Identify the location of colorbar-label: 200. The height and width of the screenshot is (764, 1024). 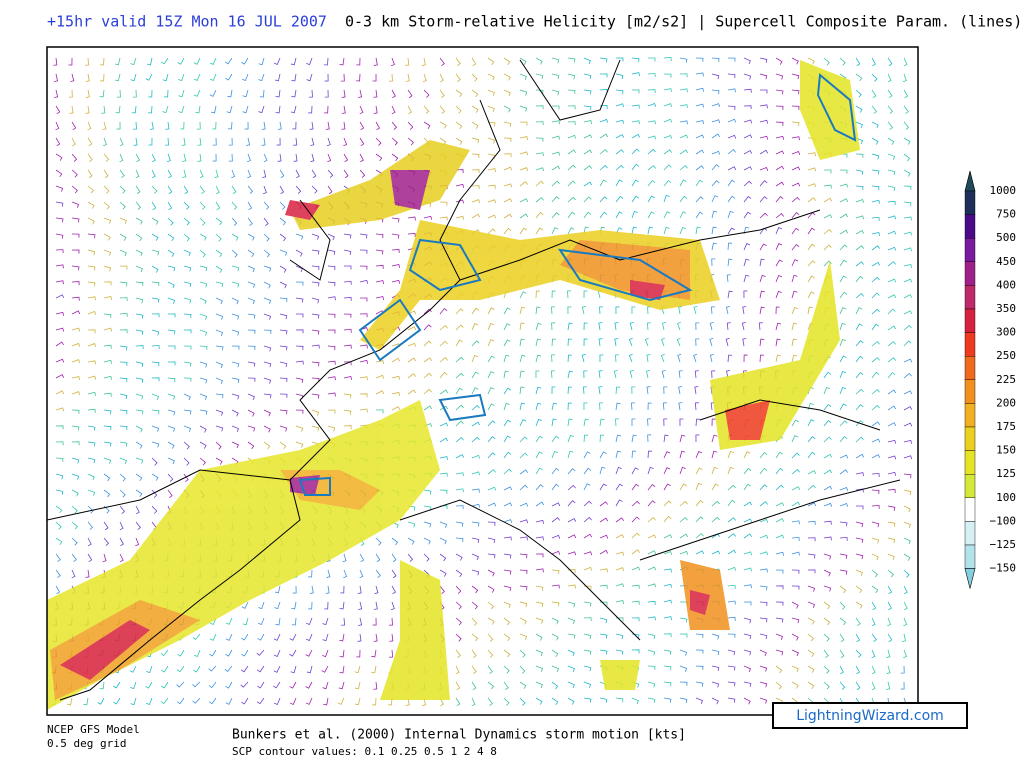
(1006, 402).